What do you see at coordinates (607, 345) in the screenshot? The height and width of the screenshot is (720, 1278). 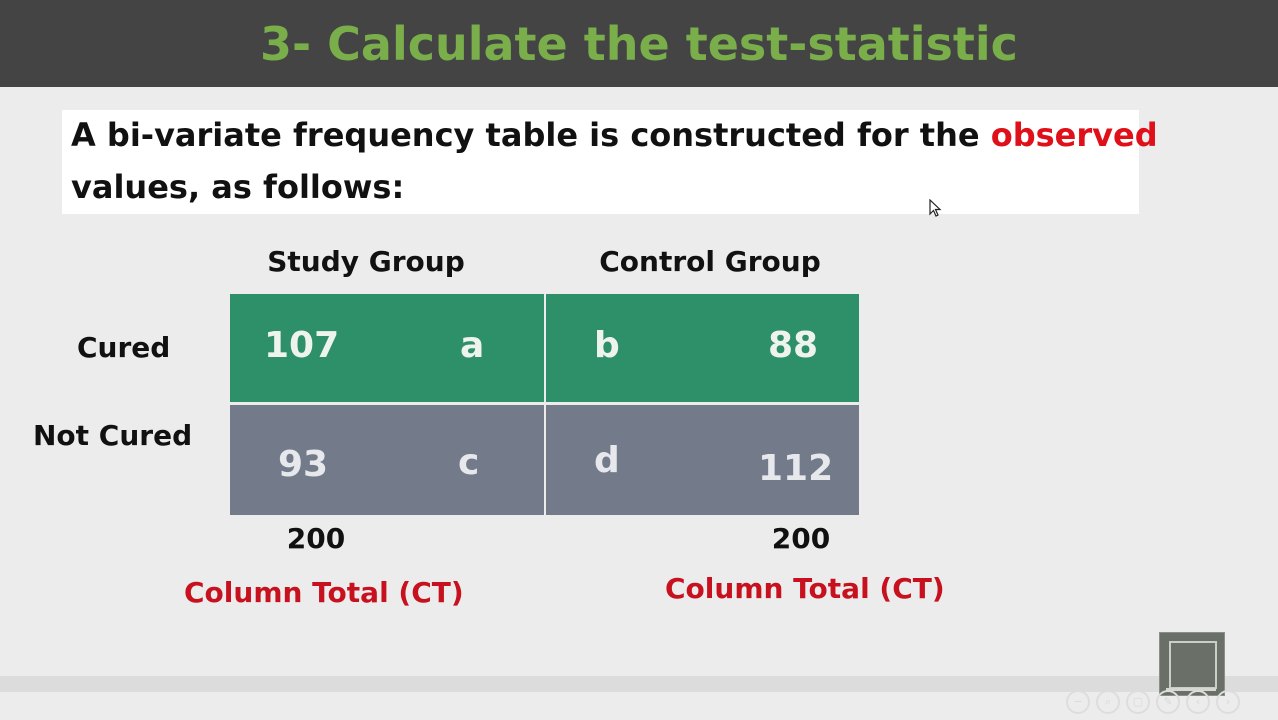 I see `cell-letter: b` at bounding box center [607, 345].